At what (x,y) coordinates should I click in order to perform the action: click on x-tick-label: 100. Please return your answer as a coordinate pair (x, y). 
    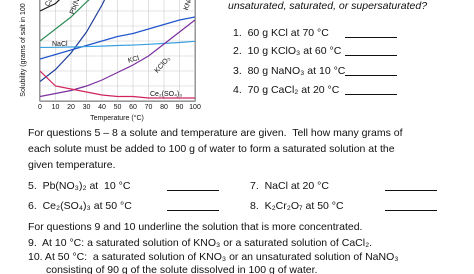
    Looking at the image, I should click on (195, 107).